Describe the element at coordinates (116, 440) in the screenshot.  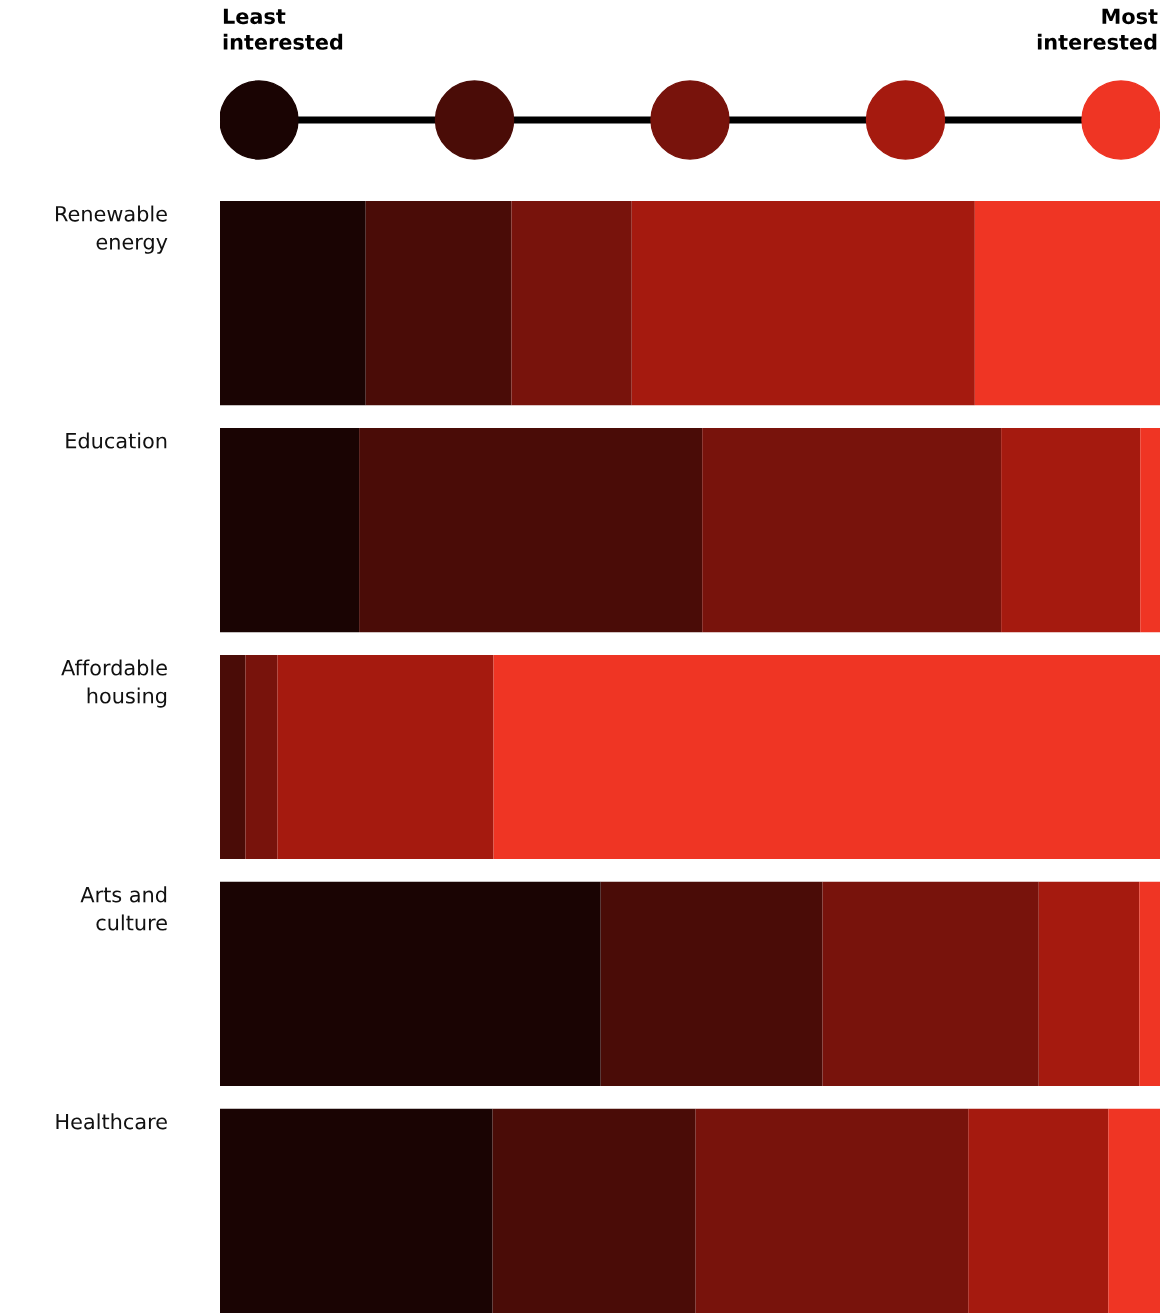
I see `y-tick-label: Education` at that location.